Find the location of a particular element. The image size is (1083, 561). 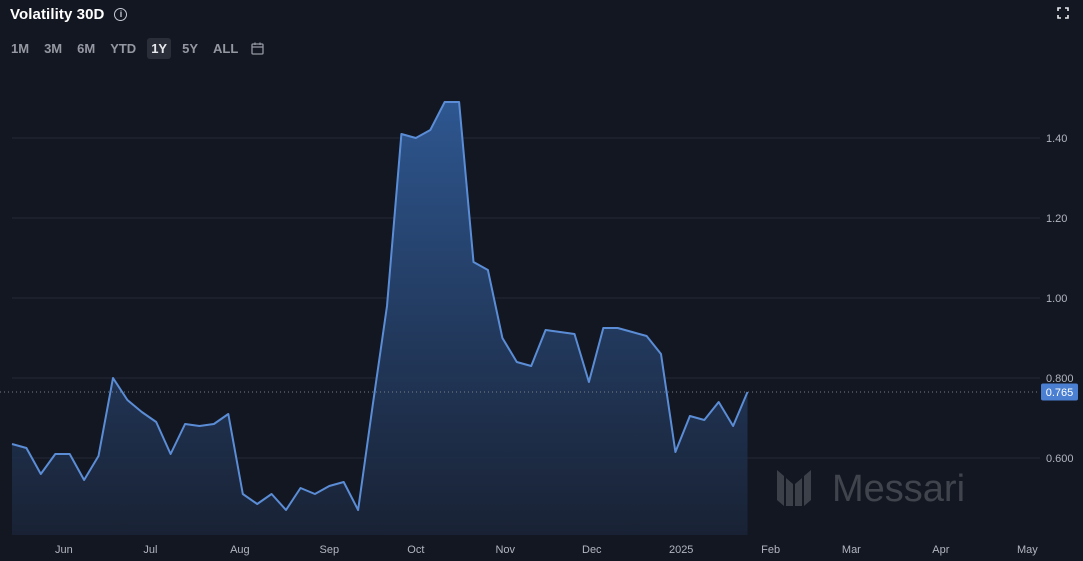

fullscreen-icon is located at coordinates (1063, 13).